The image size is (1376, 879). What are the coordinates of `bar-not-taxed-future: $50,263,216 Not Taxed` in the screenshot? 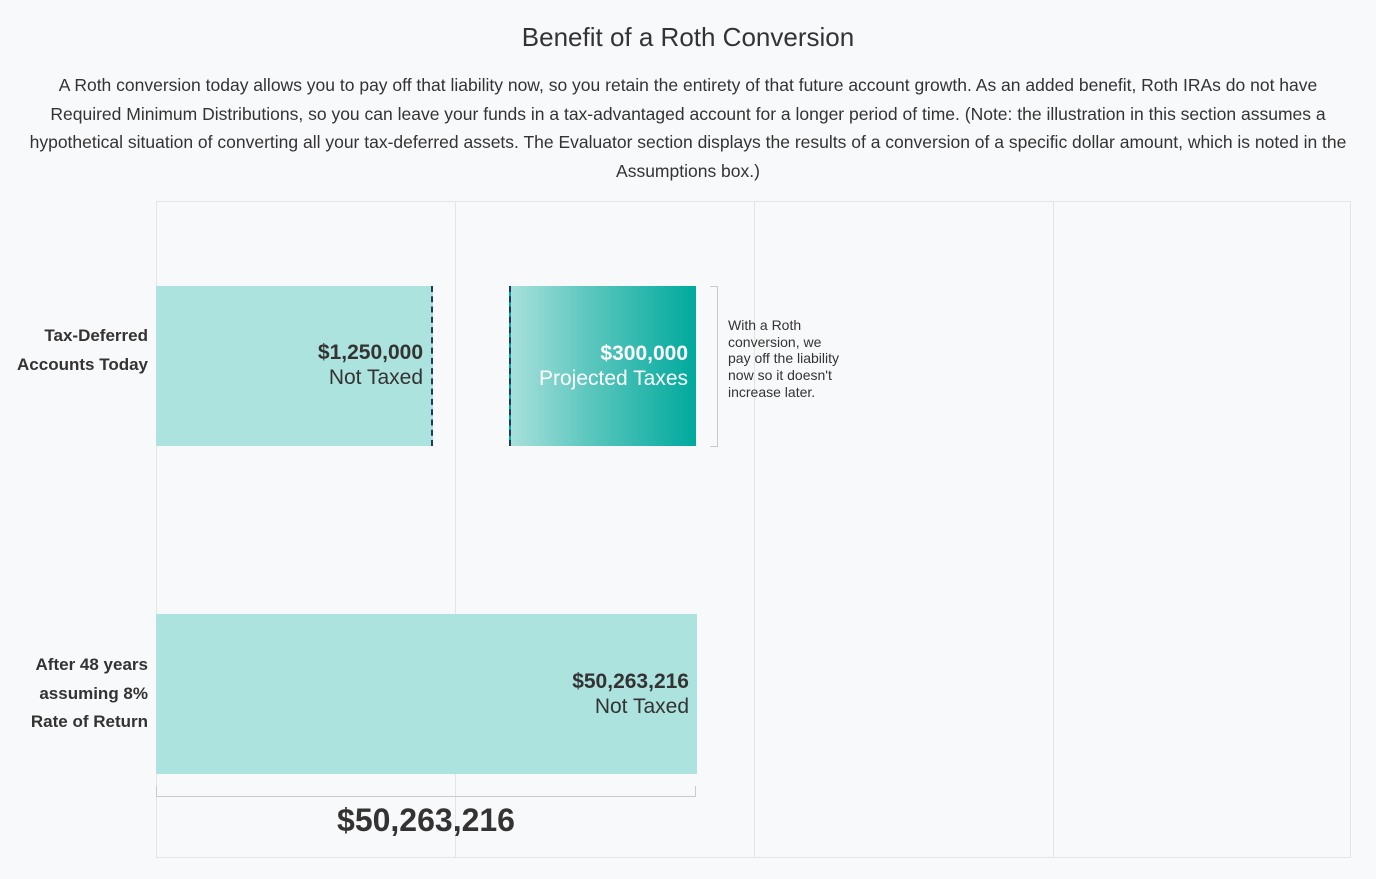 It's located at (426, 694).